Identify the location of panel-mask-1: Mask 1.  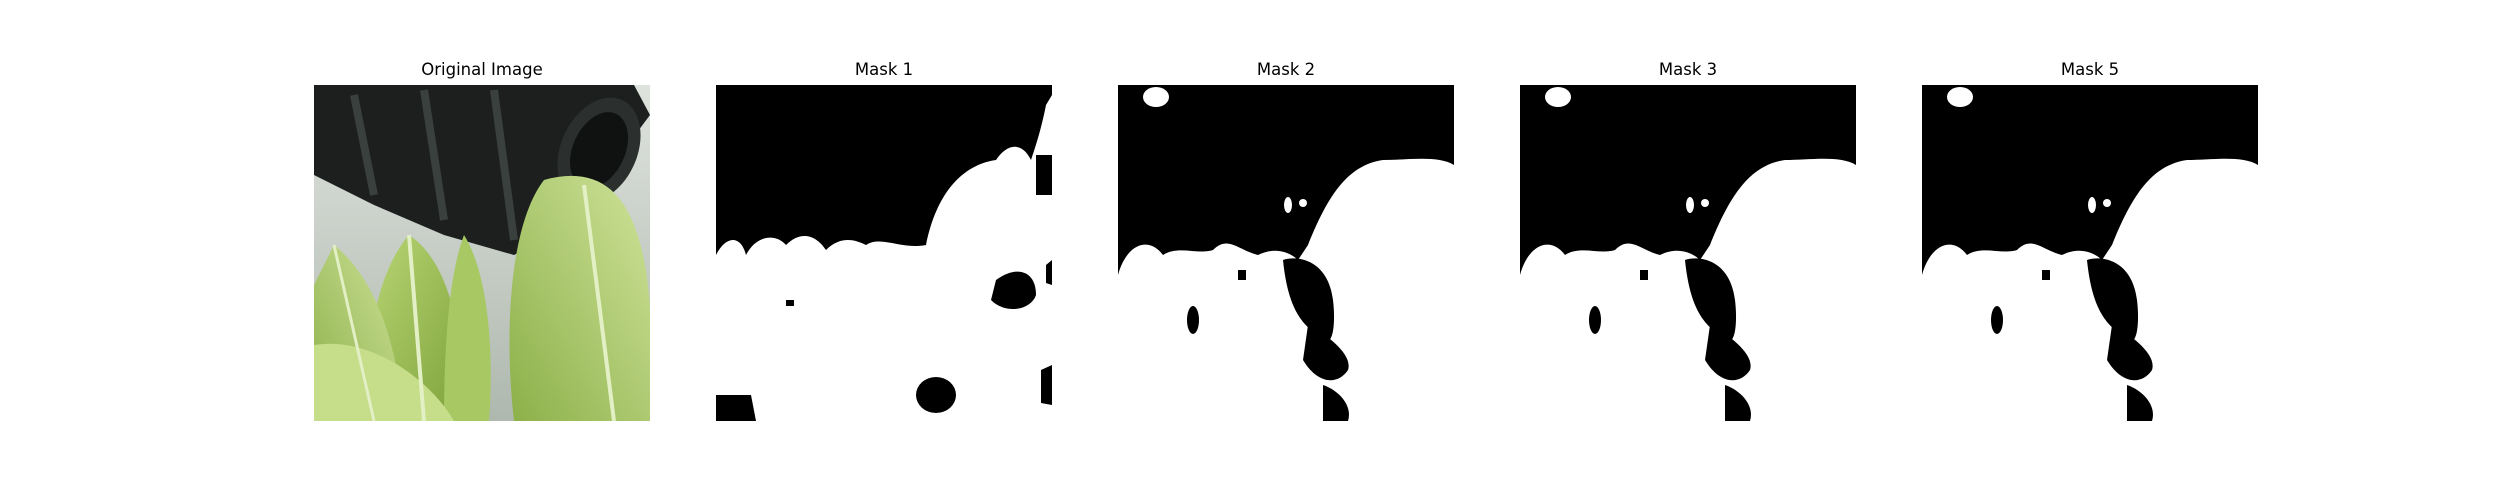
(884, 239).